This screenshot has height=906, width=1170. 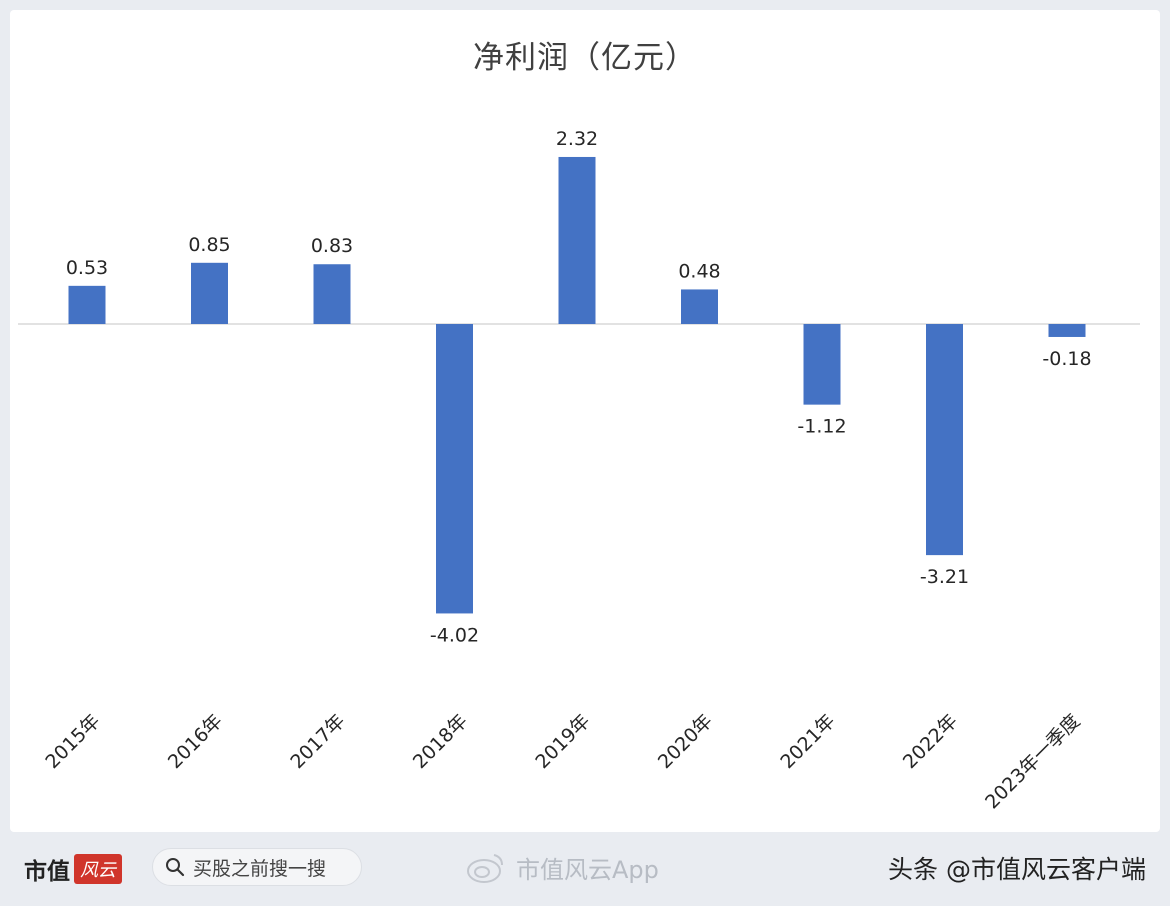 I want to click on source-credit: 头条 @市值风云客户端, so click(x=1017, y=869).